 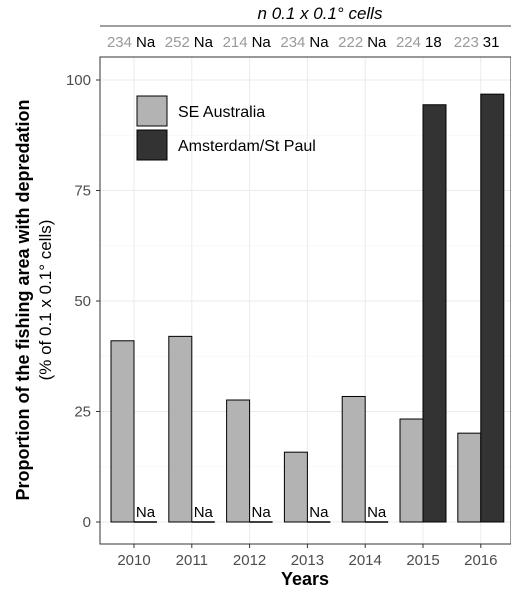 I want to click on na-label-2010: Na, so click(x=146, y=512).